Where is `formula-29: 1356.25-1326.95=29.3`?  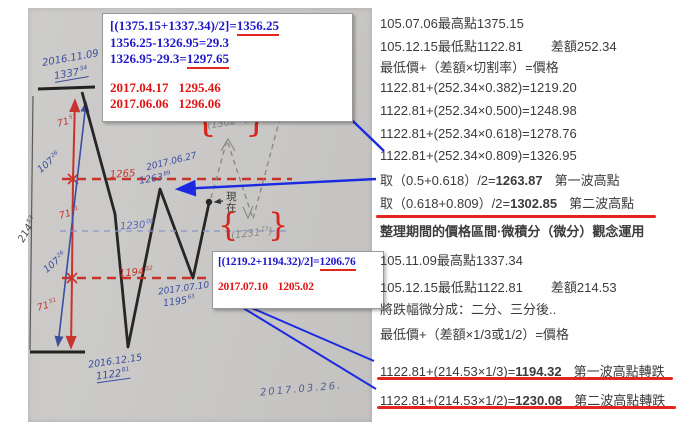 formula-29: 1356.25-1326.95=29.3 is located at coordinates (169, 42).